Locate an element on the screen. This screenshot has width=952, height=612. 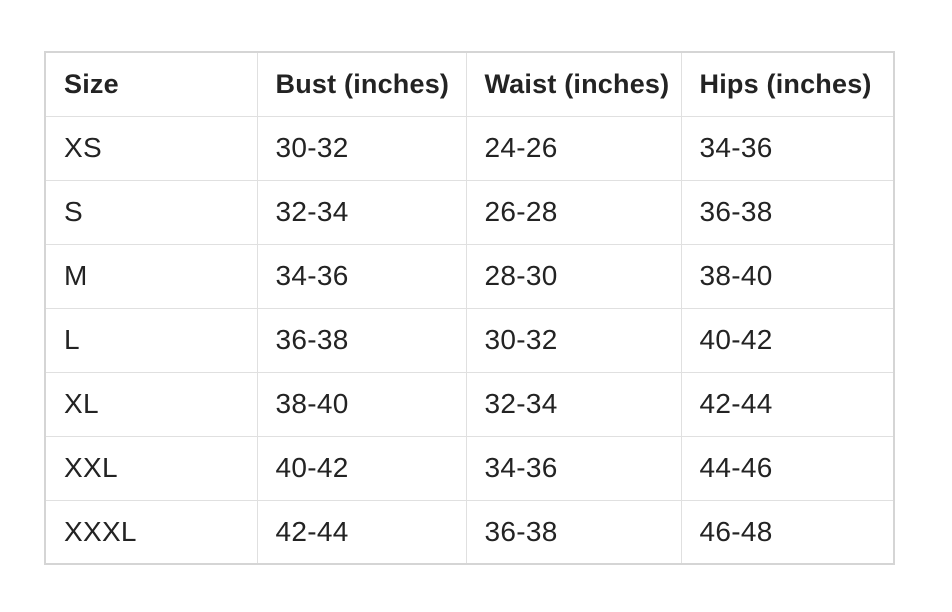
size-cell: XS is located at coordinates (151, 148).